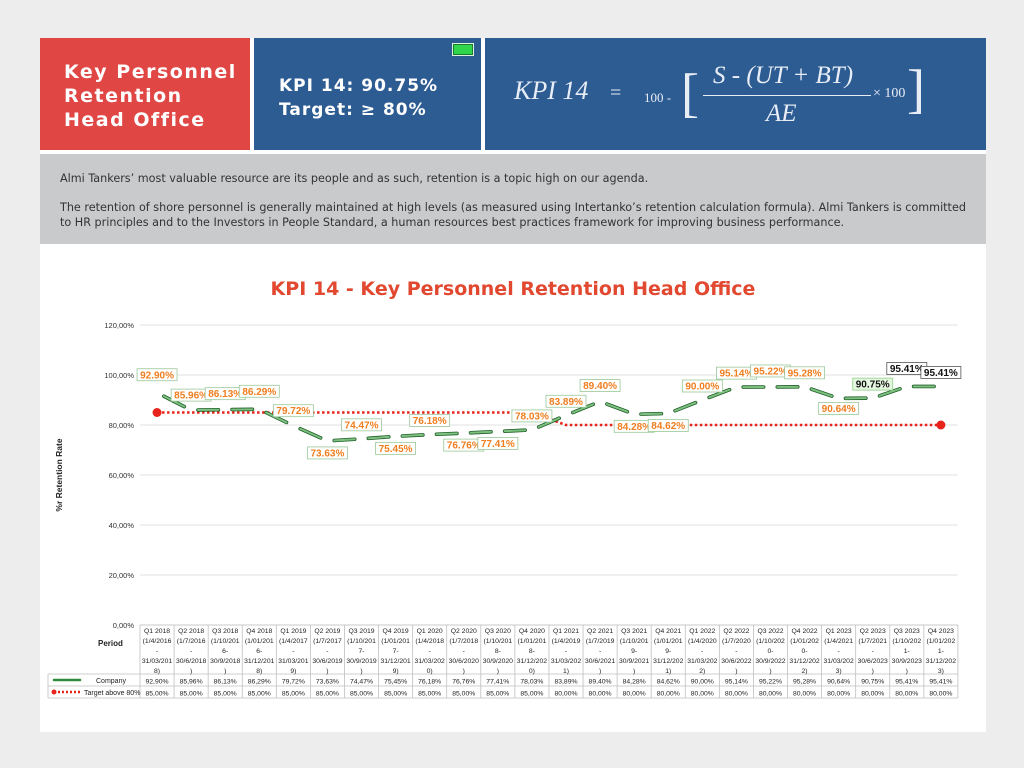 The image size is (1024, 768). I want to click on formula-equals: =, so click(616, 93).